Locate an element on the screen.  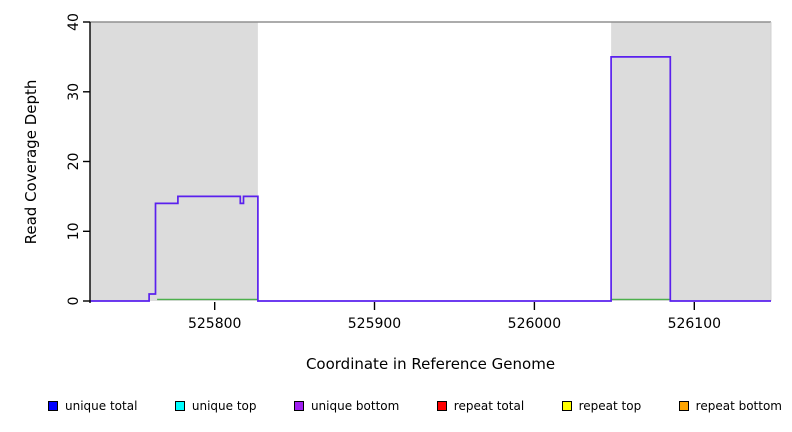
legend-item-unique-total: unique total is located at coordinates (92, 406).